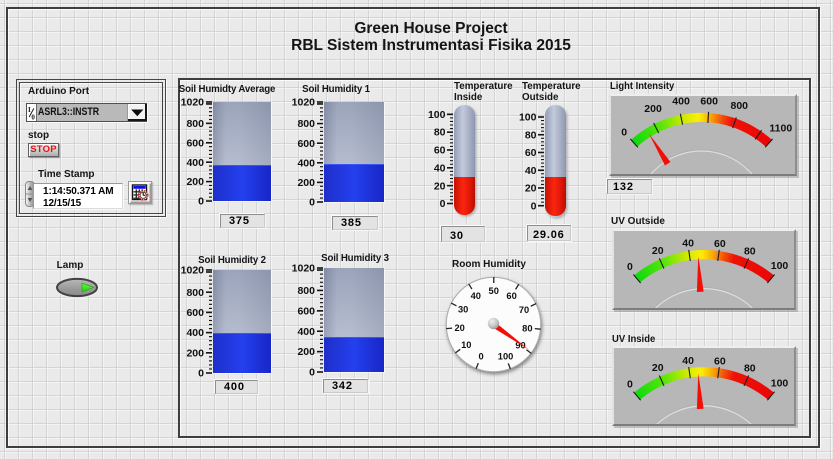  What do you see at coordinates (524, 310) in the screenshot?
I see `svg-text: 70` at bounding box center [524, 310].